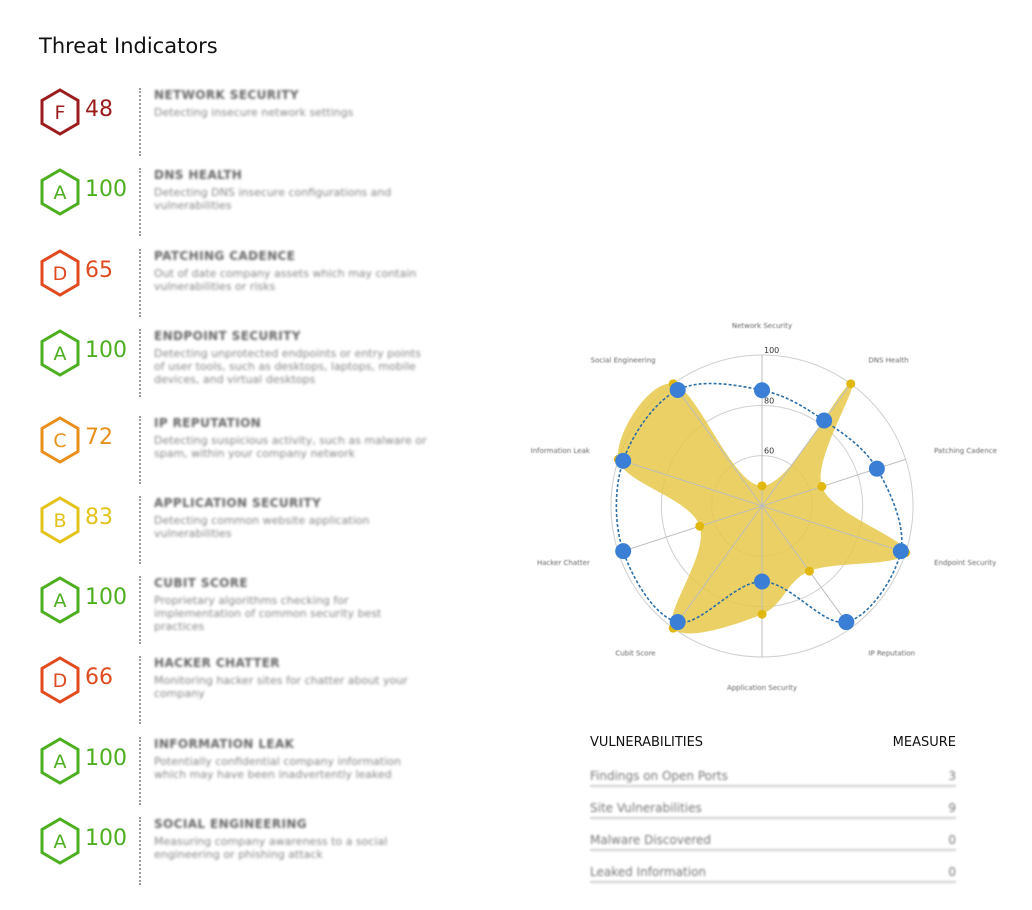 The width and height of the screenshot is (1032, 910). I want to click on indicator-title: NETWORK SECURITY, so click(226, 95).